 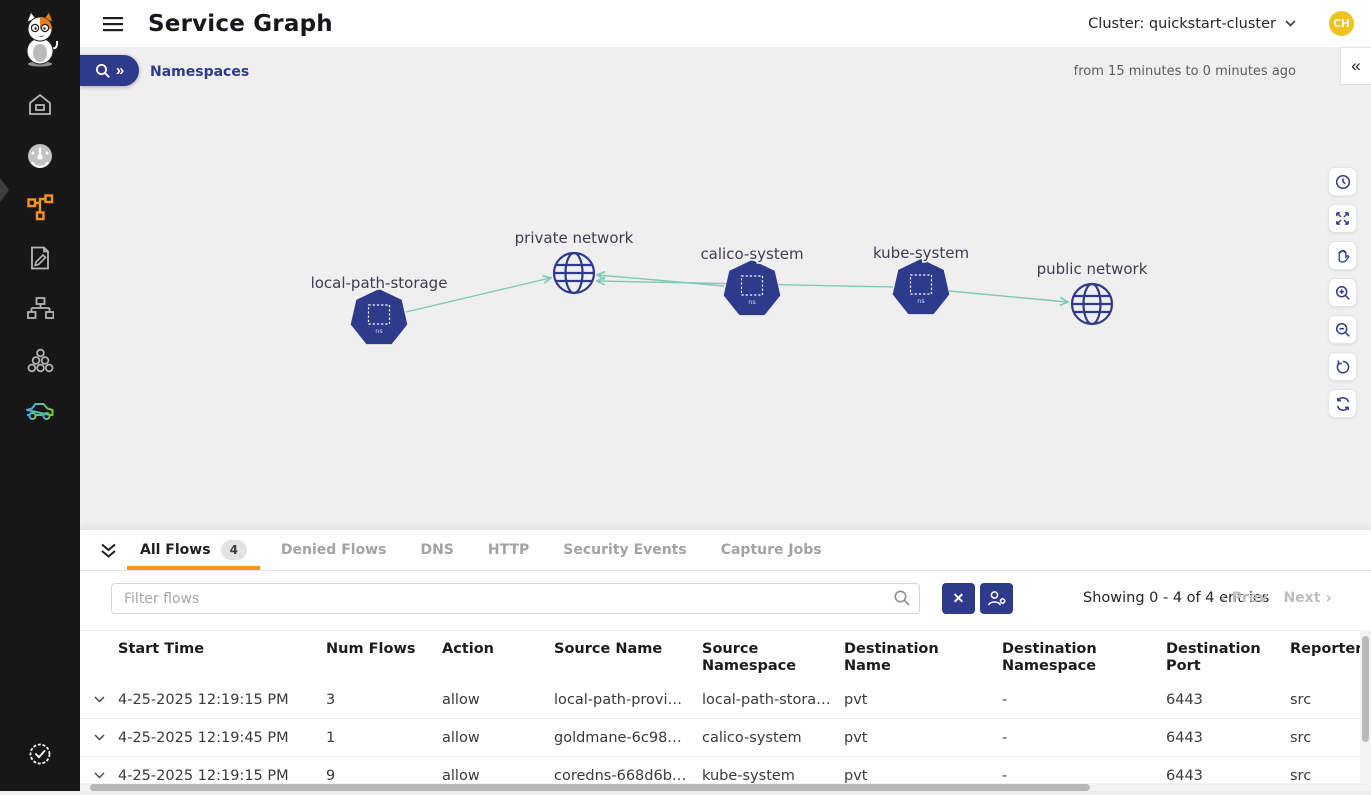 What do you see at coordinates (1365, 689) in the screenshot?
I see `vertical-scrollbar-thumb` at bounding box center [1365, 689].